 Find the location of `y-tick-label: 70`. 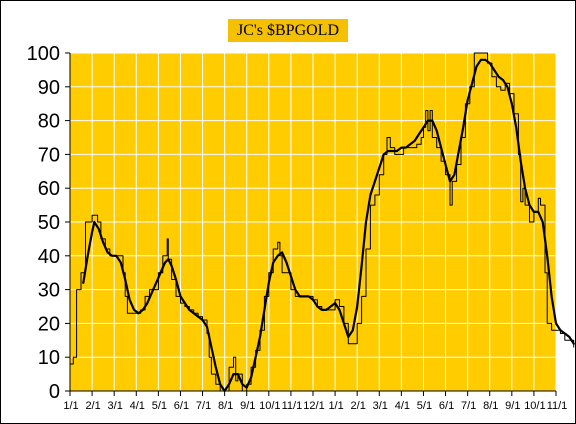

y-tick-label: 70 is located at coordinates (49, 155).